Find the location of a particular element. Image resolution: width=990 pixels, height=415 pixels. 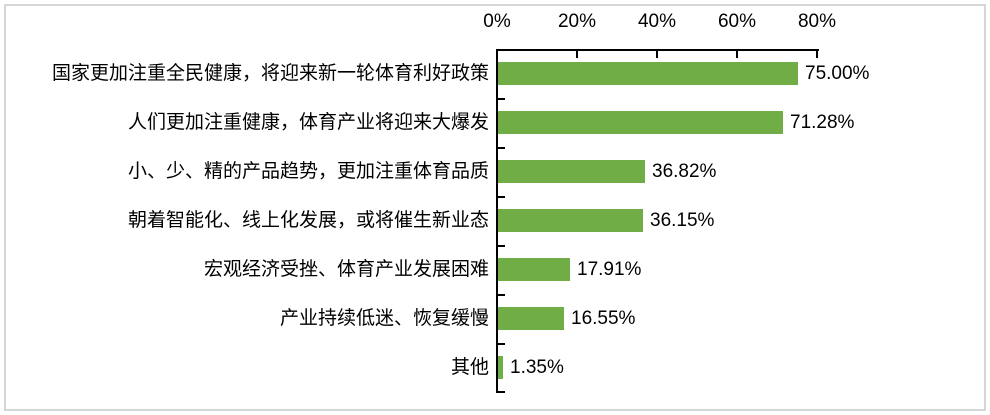

value-label: 17.91% is located at coordinates (609, 269).